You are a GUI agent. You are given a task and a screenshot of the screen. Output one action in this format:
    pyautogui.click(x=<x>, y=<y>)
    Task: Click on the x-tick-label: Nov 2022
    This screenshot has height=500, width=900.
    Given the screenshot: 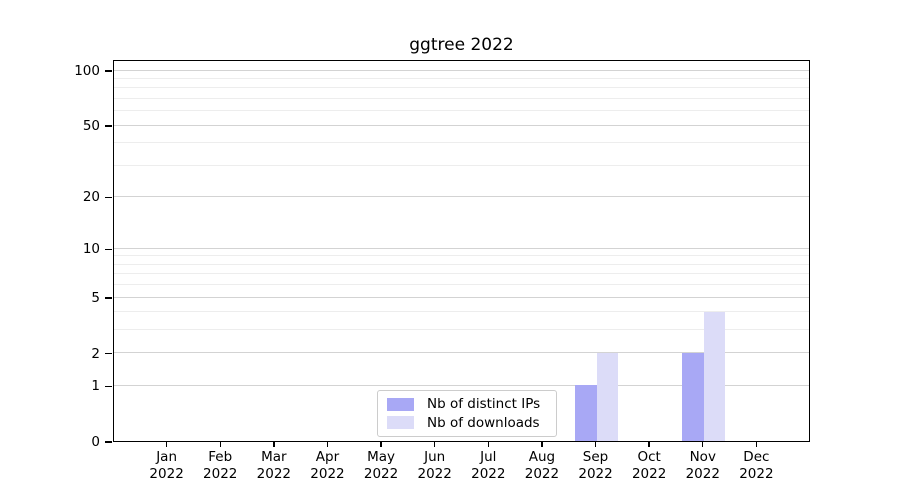 What is the action you would take?
    pyautogui.click(x=702, y=465)
    